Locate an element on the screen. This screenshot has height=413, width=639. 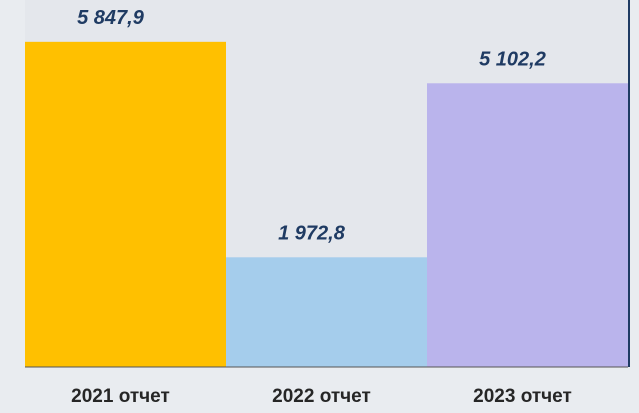
value-label: 5 847,9 is located at coordinates (111, 18).